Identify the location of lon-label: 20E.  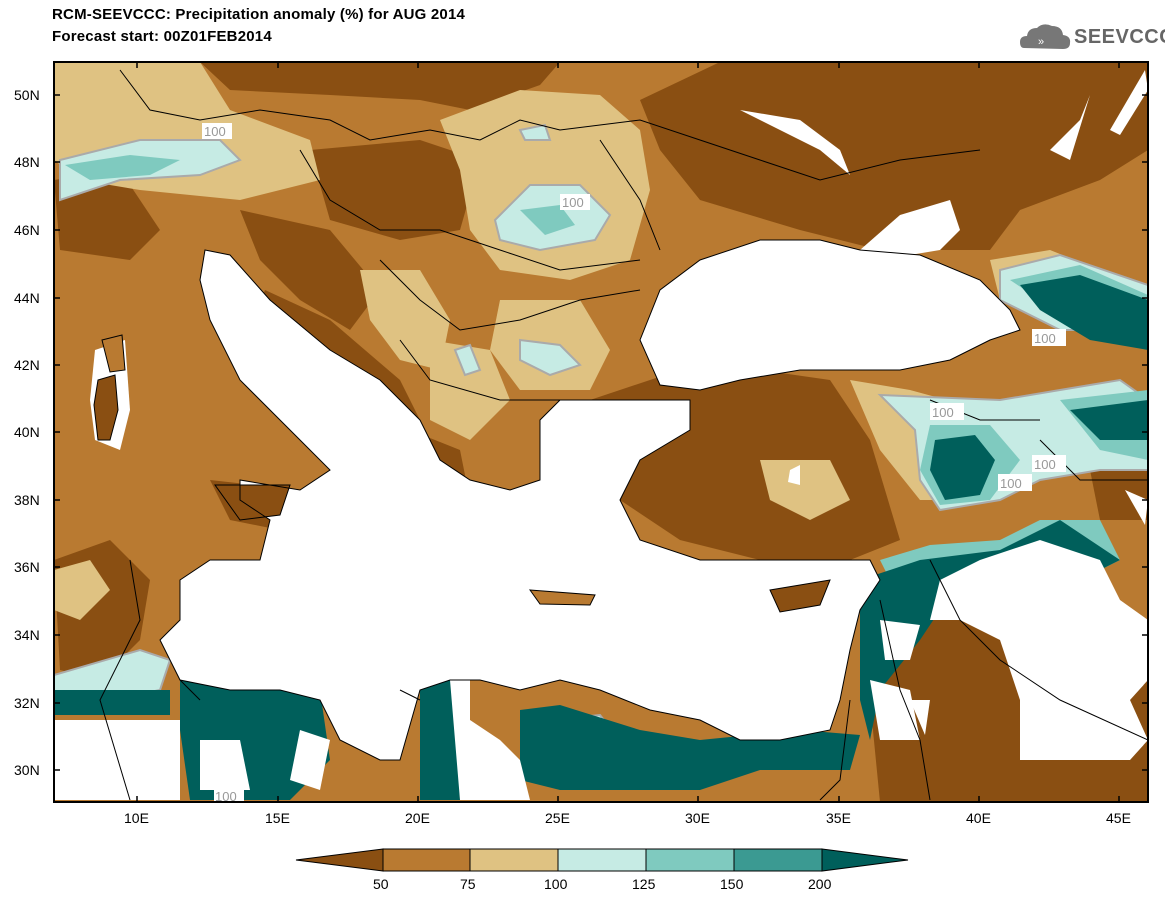
(417, 818).